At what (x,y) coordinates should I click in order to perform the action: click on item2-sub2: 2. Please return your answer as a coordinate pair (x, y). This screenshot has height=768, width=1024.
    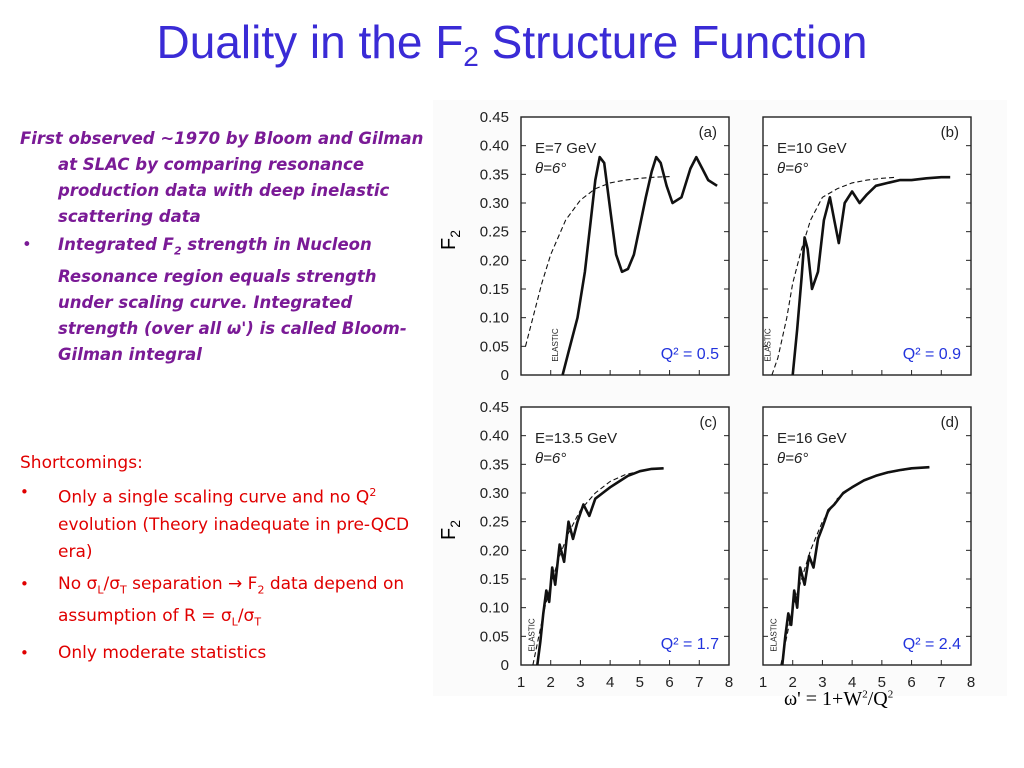
    Looking at the image, I should click on (261, 590).